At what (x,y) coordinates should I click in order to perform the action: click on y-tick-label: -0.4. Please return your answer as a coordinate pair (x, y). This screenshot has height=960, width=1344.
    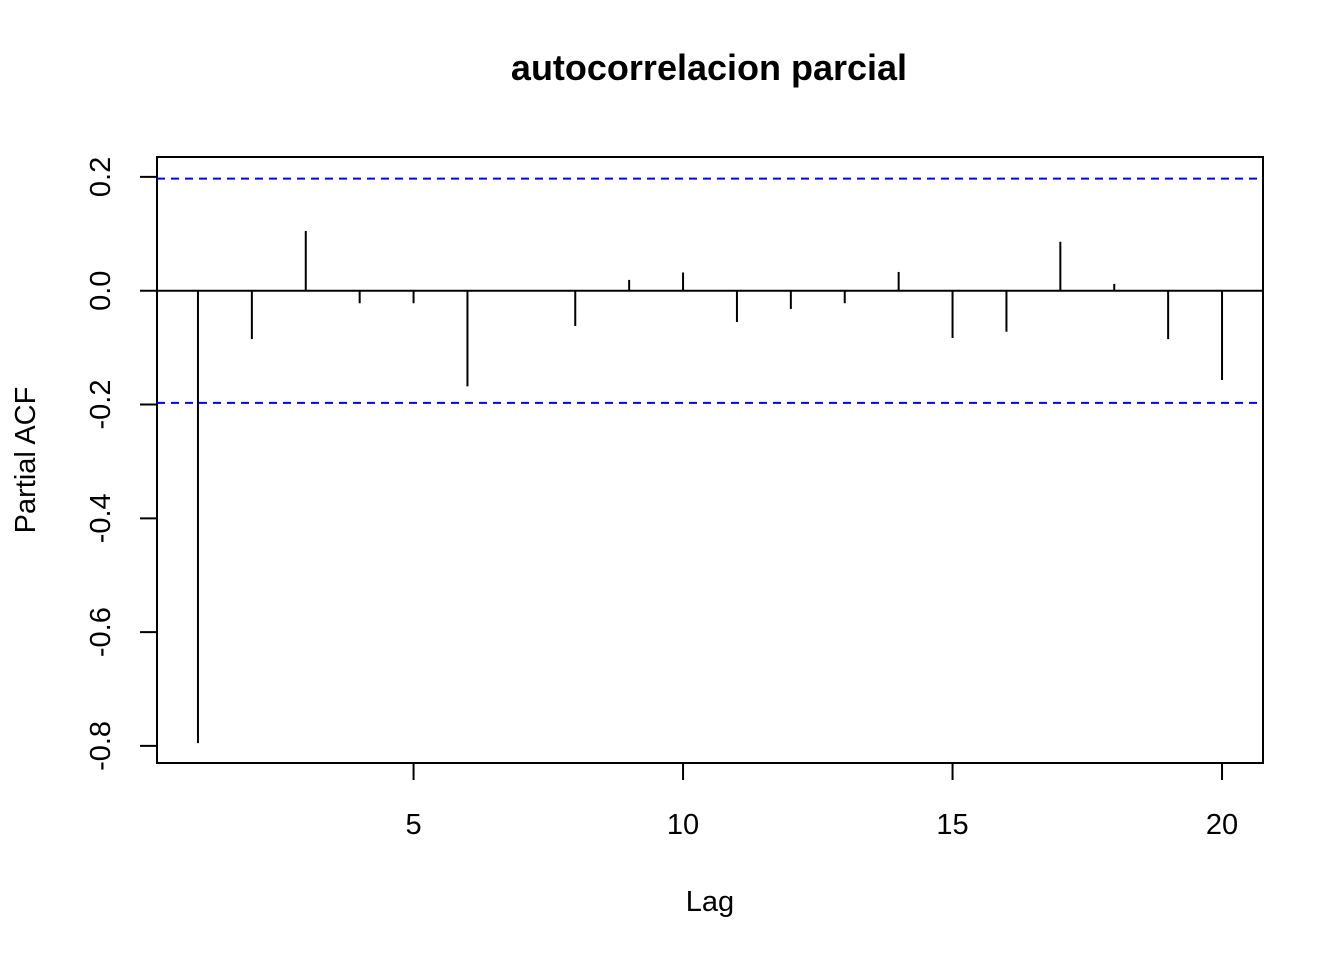
    Looking at the image, I should click on (101, 518).